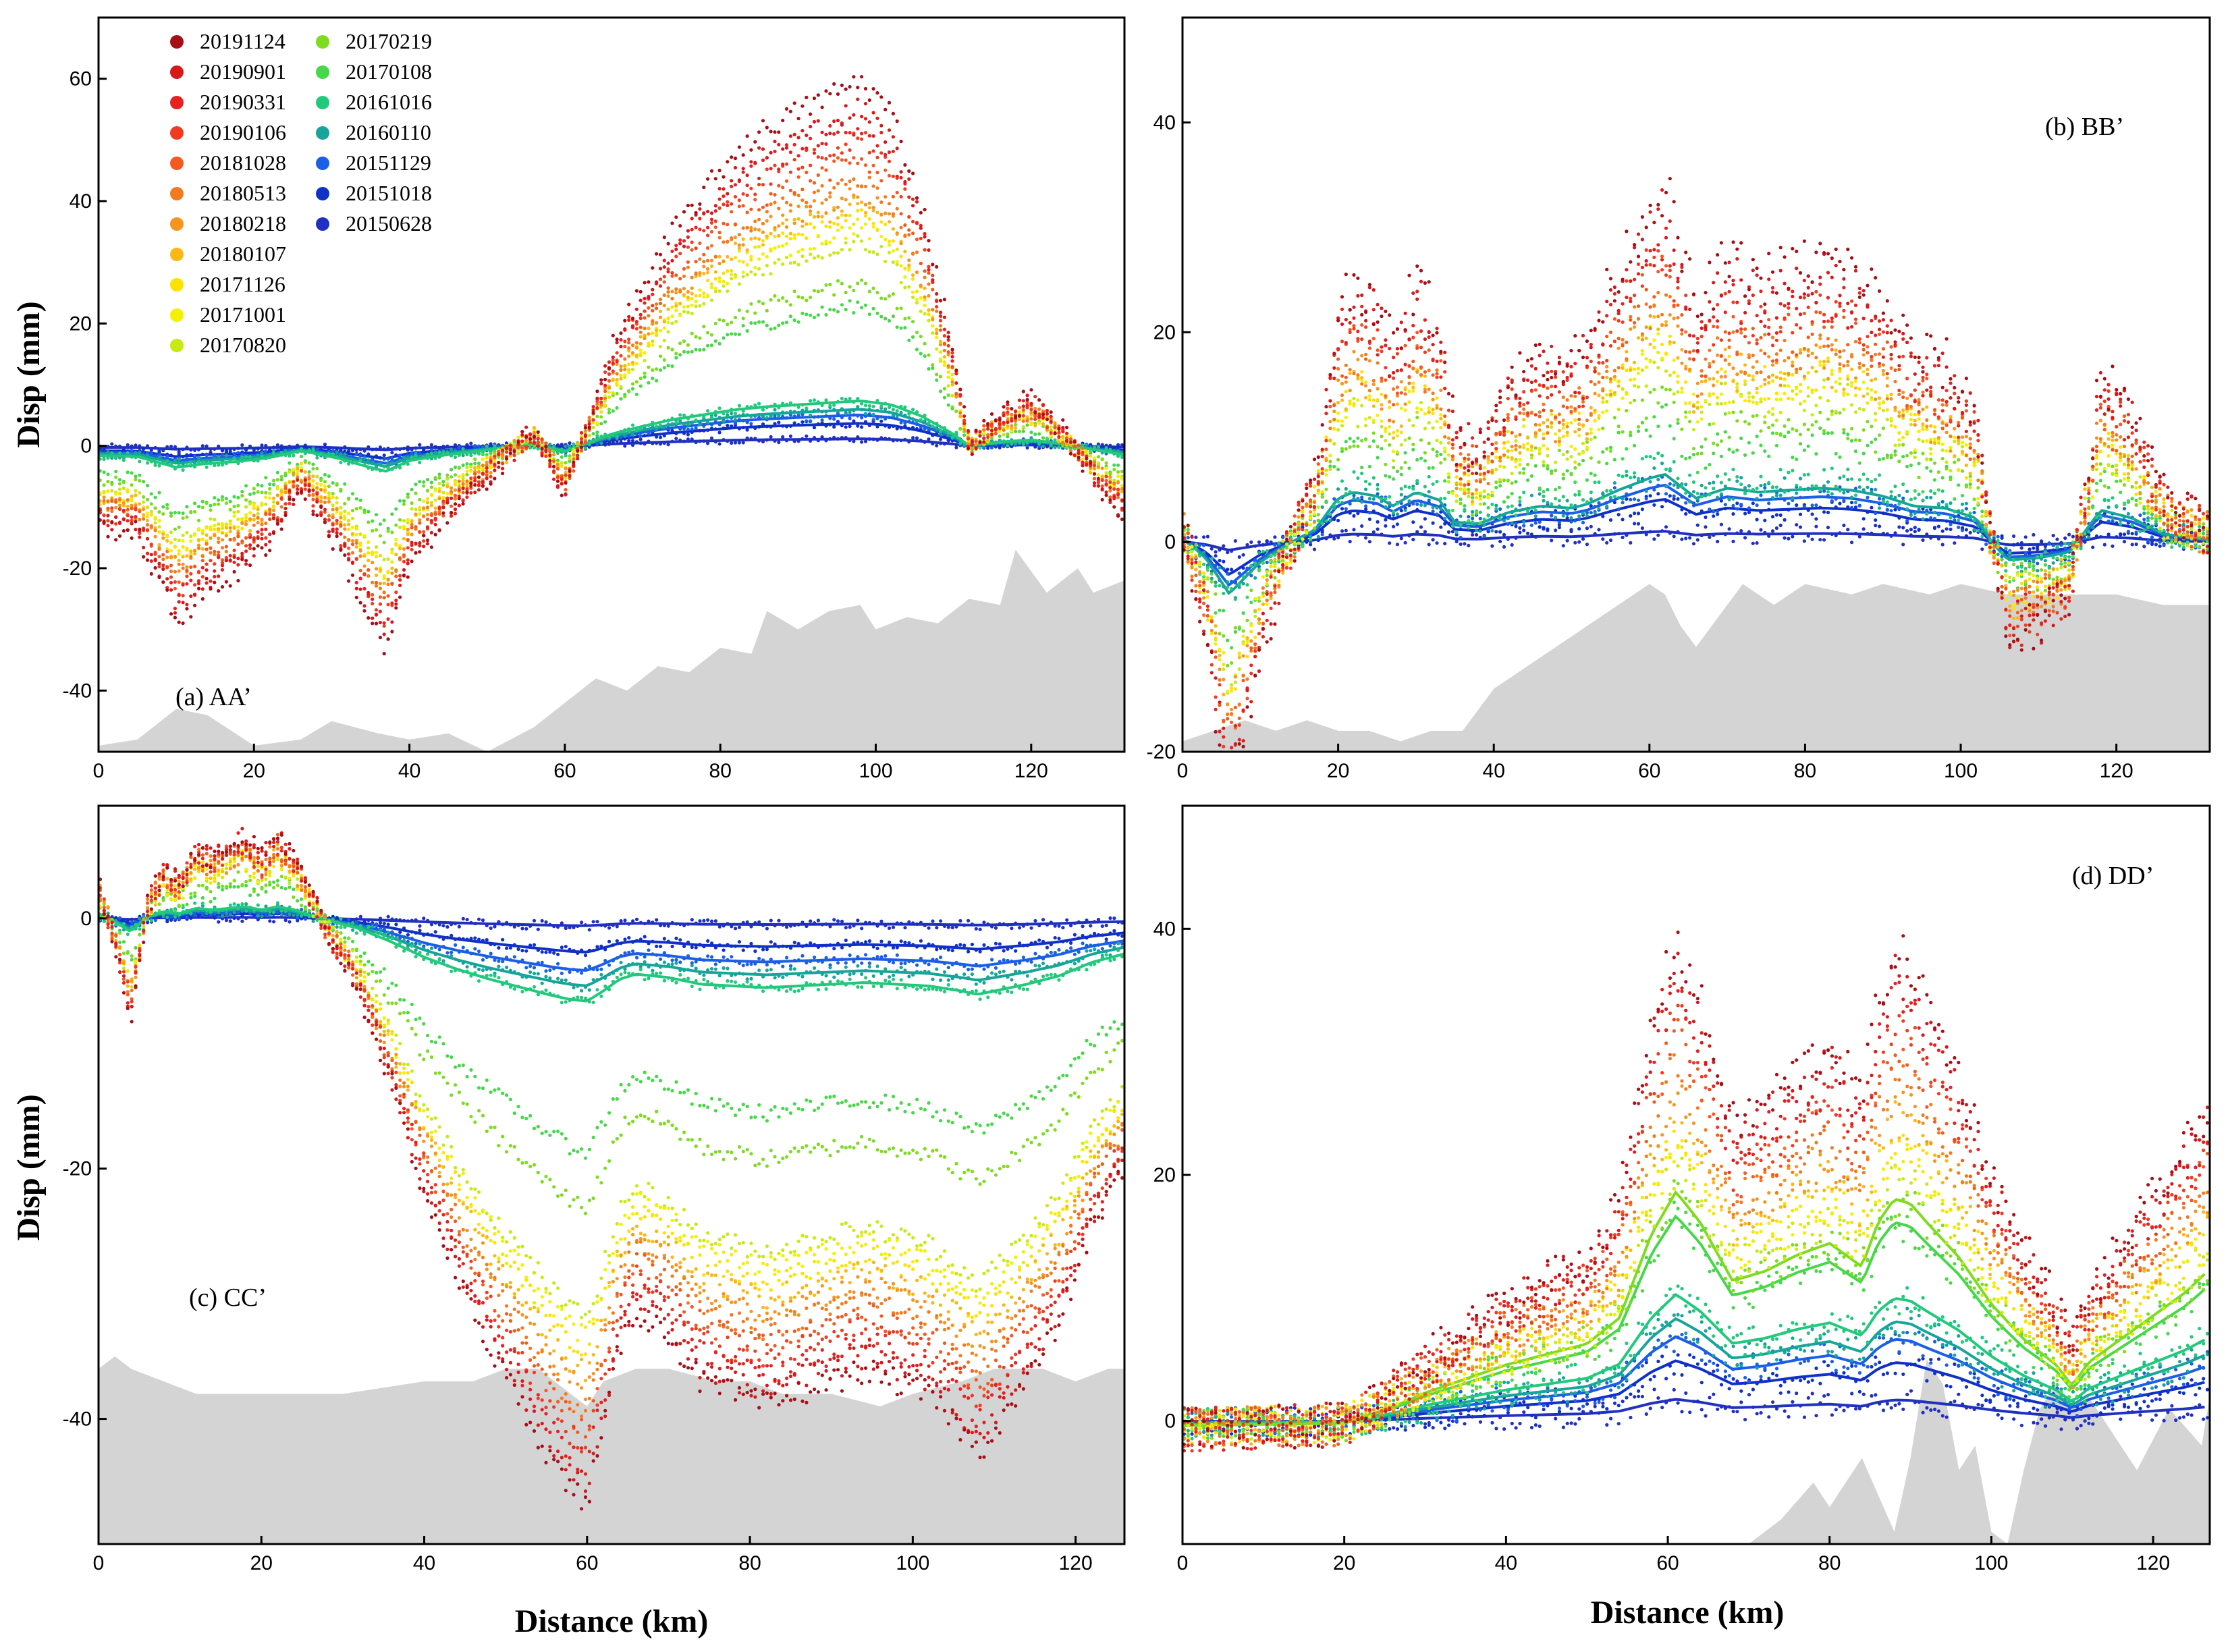  What do you see at coordinates (242, 41) in the screenshot?
I see `legend-label: 20191124` at bounding box center [242, 41].